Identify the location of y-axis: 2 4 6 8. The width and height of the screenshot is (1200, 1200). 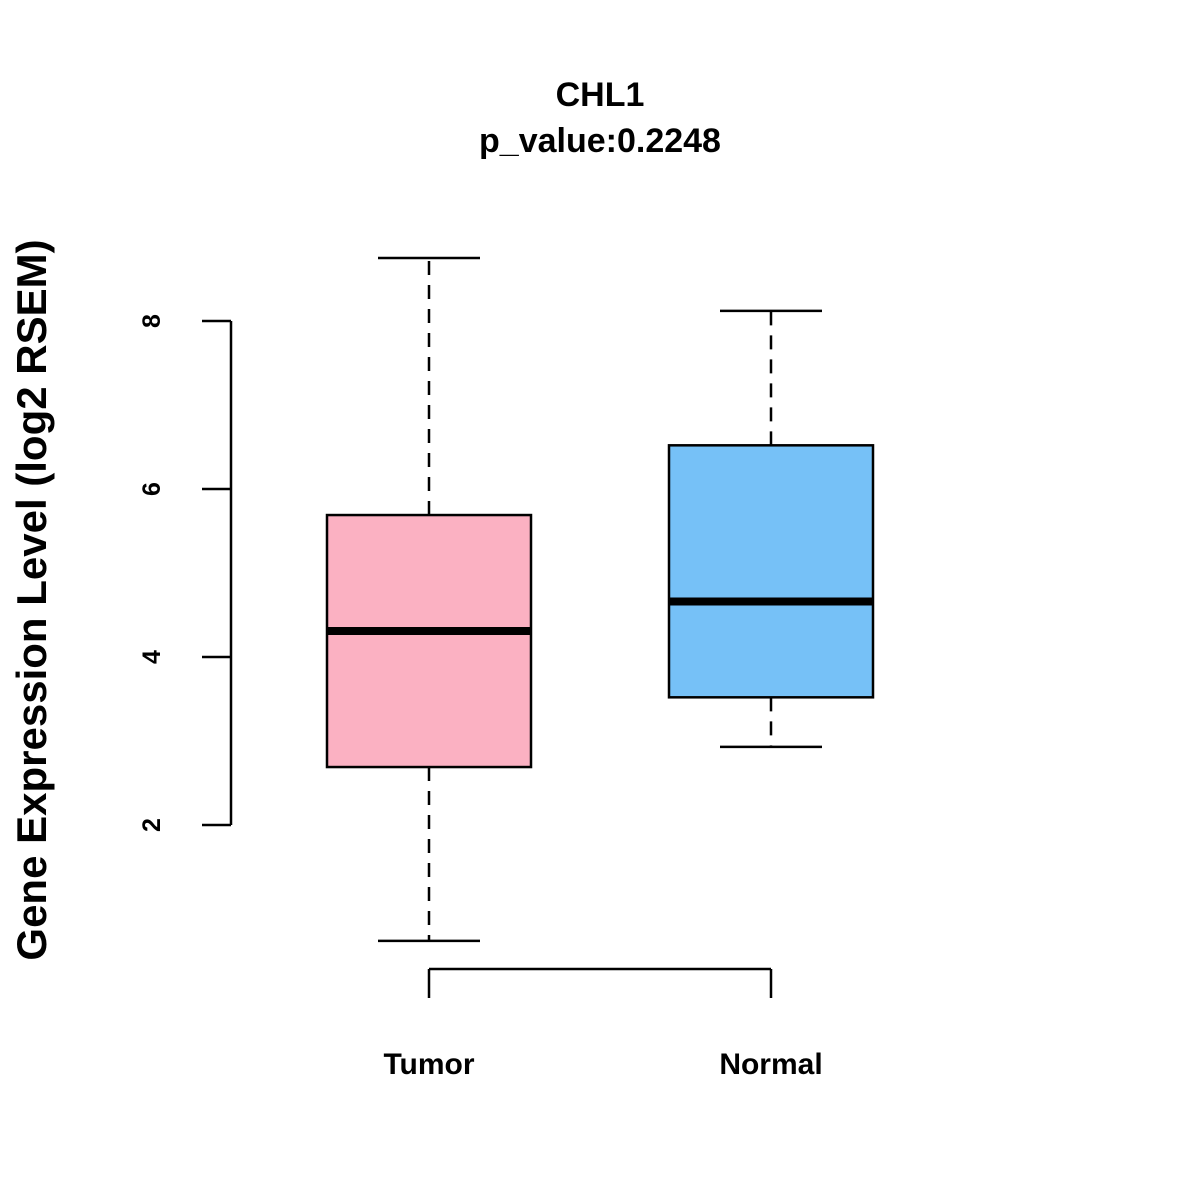
(185, 573).